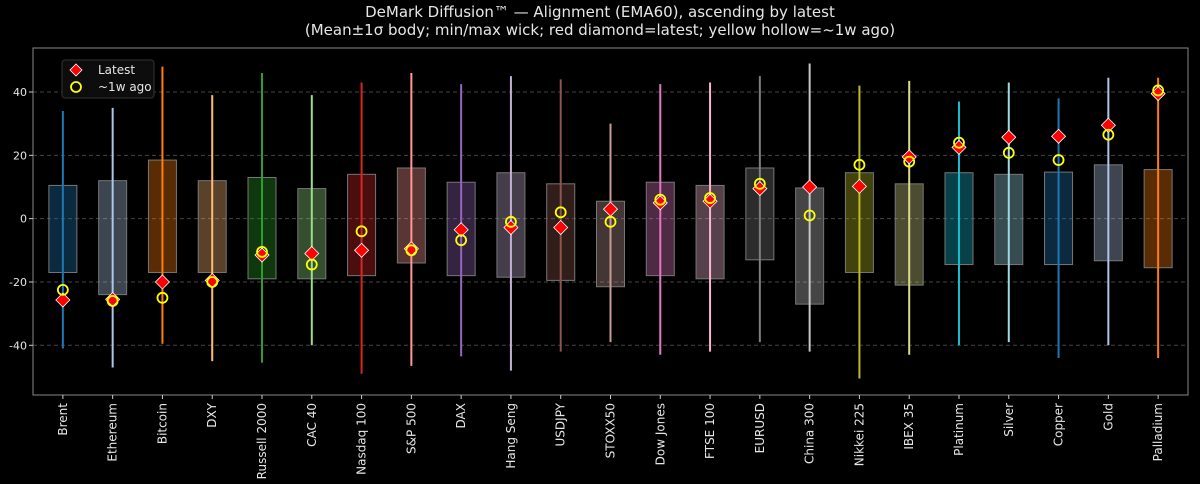 The height and width of the screenshot is (484, 1200). Describe the element at coordinates (113, 432) in the screenshot. I see `x-tick-label: Ethereum` at that location.